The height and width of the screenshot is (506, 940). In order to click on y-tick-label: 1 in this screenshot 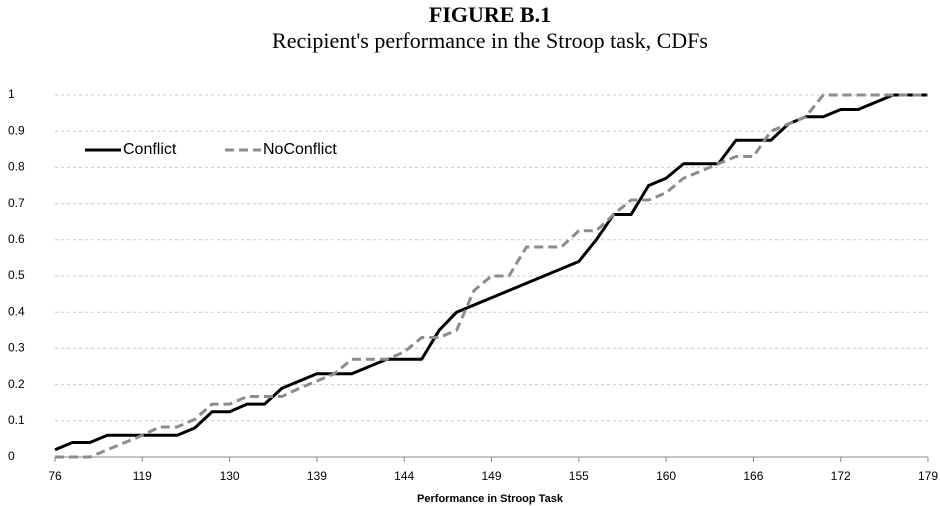, I will do `click(11, 94)`.